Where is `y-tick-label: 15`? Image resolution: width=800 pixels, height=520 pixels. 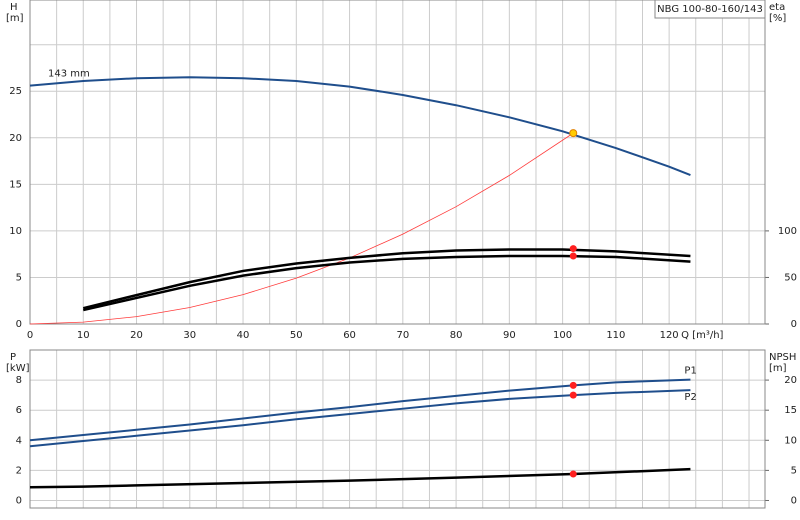
y-tick-label: 15 is located at coordinates (15, 184).